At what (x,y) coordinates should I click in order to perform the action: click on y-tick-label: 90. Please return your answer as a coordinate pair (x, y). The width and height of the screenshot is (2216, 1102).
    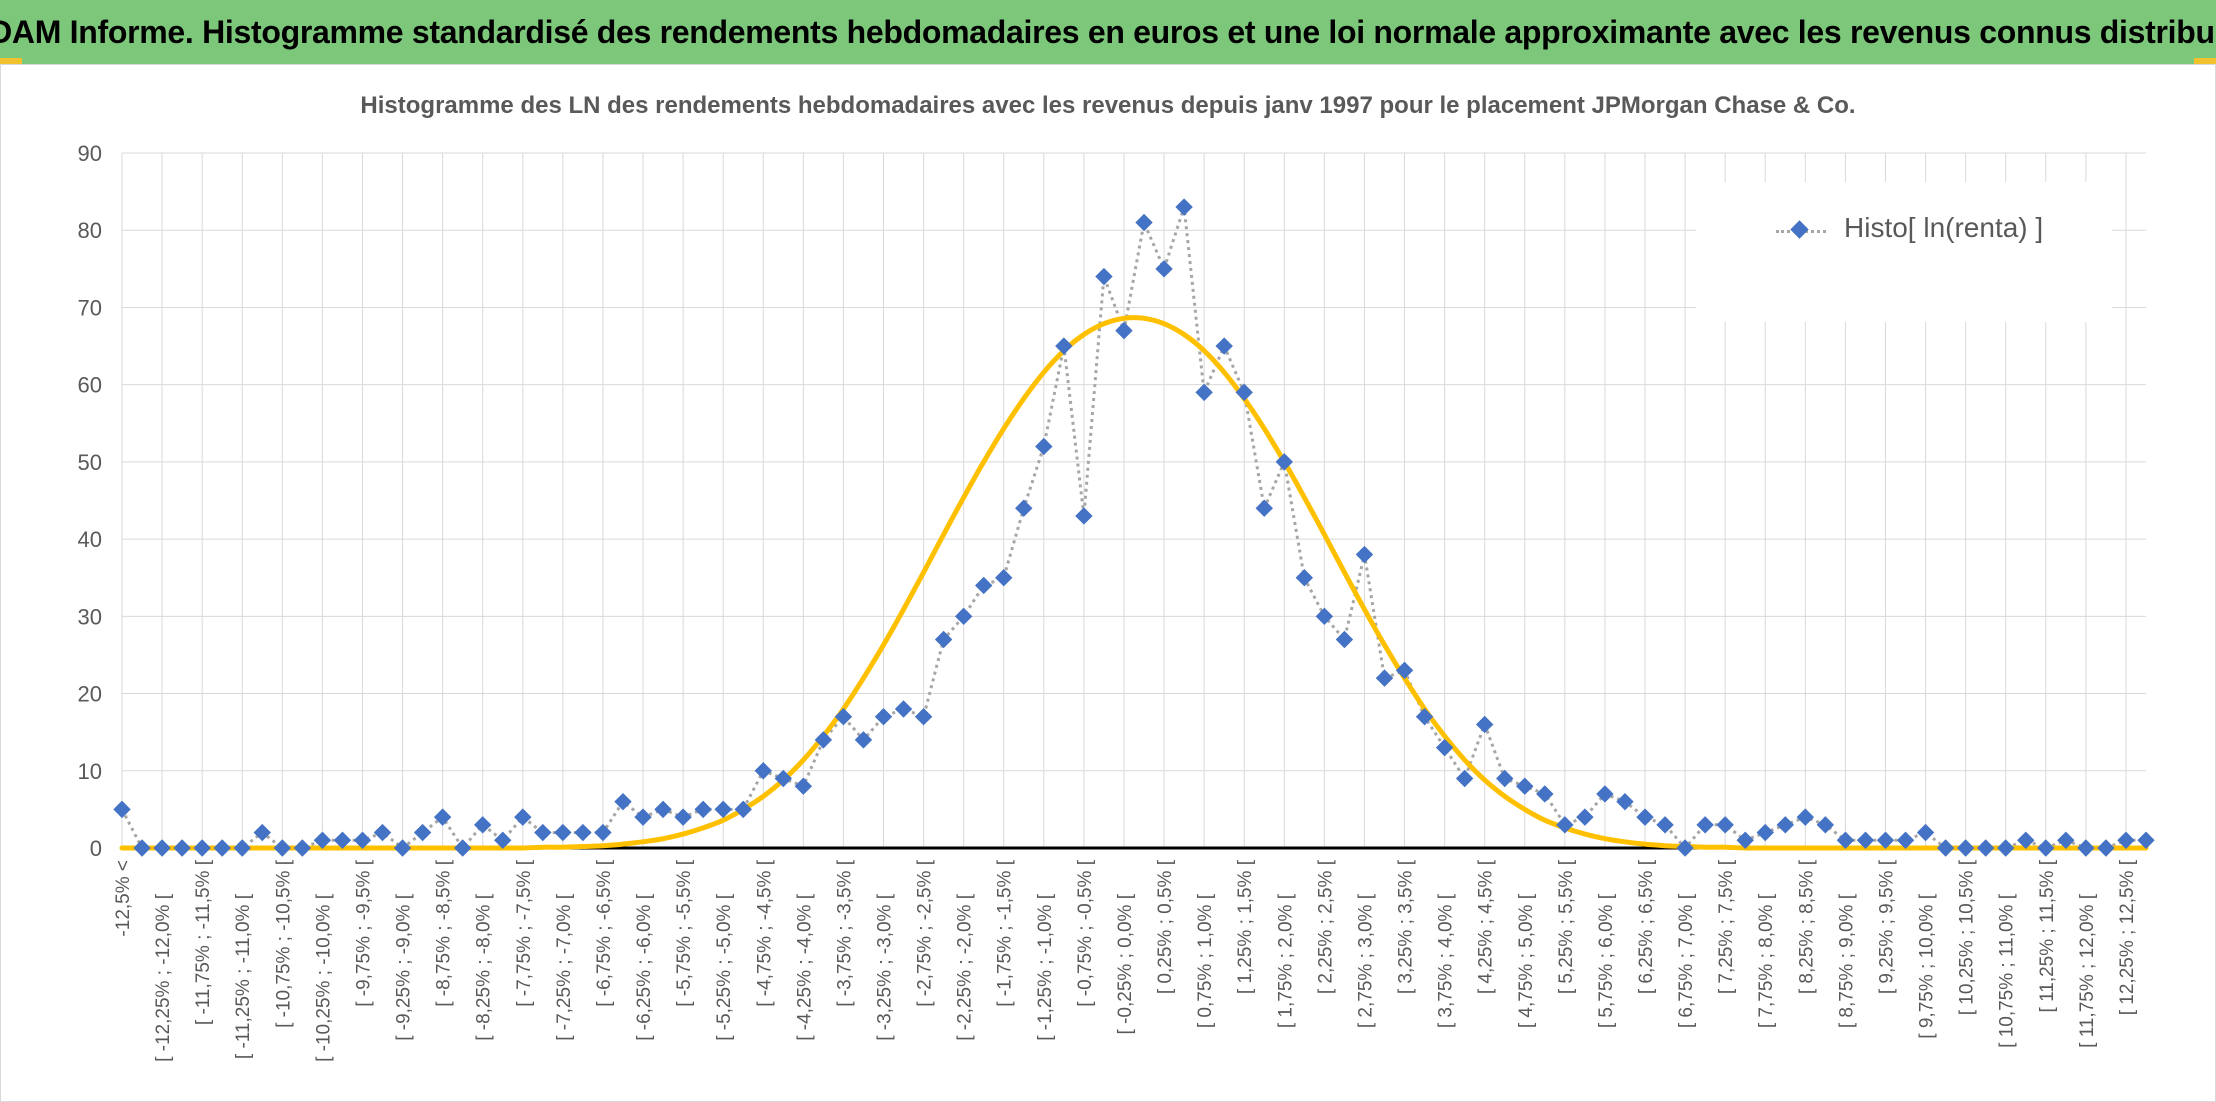
    Looking at the image, I should click on (90, 153).